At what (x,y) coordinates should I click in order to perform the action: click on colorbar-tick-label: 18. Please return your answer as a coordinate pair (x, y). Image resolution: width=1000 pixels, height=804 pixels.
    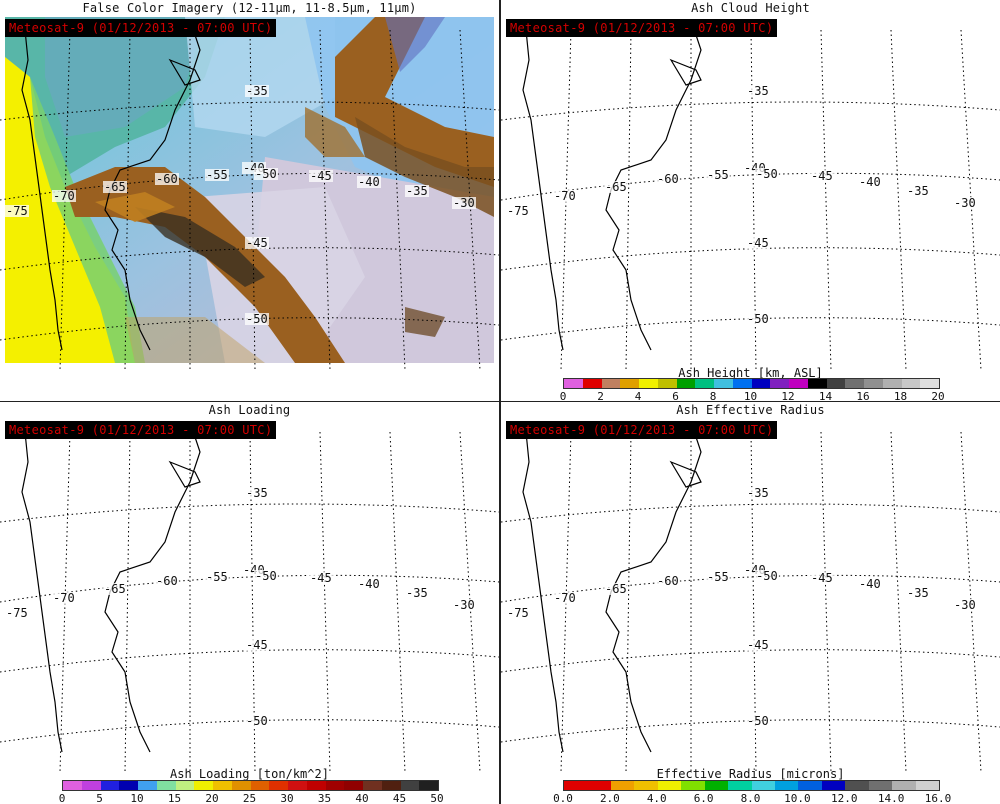
    Looking at the image, I should click on (900, 395).